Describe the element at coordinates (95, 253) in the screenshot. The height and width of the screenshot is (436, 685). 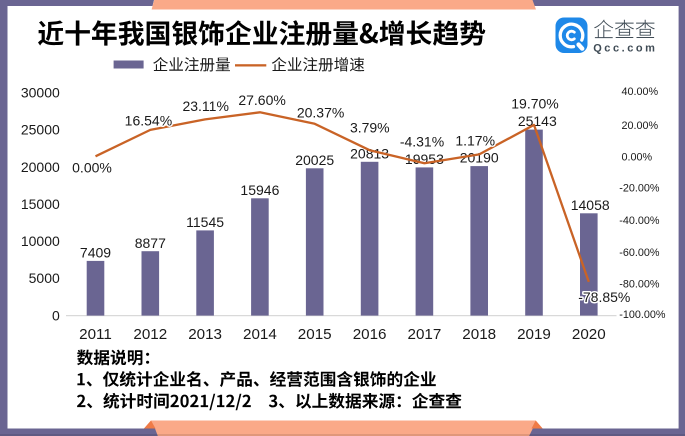
I see `svg-text: 7409` at that location.